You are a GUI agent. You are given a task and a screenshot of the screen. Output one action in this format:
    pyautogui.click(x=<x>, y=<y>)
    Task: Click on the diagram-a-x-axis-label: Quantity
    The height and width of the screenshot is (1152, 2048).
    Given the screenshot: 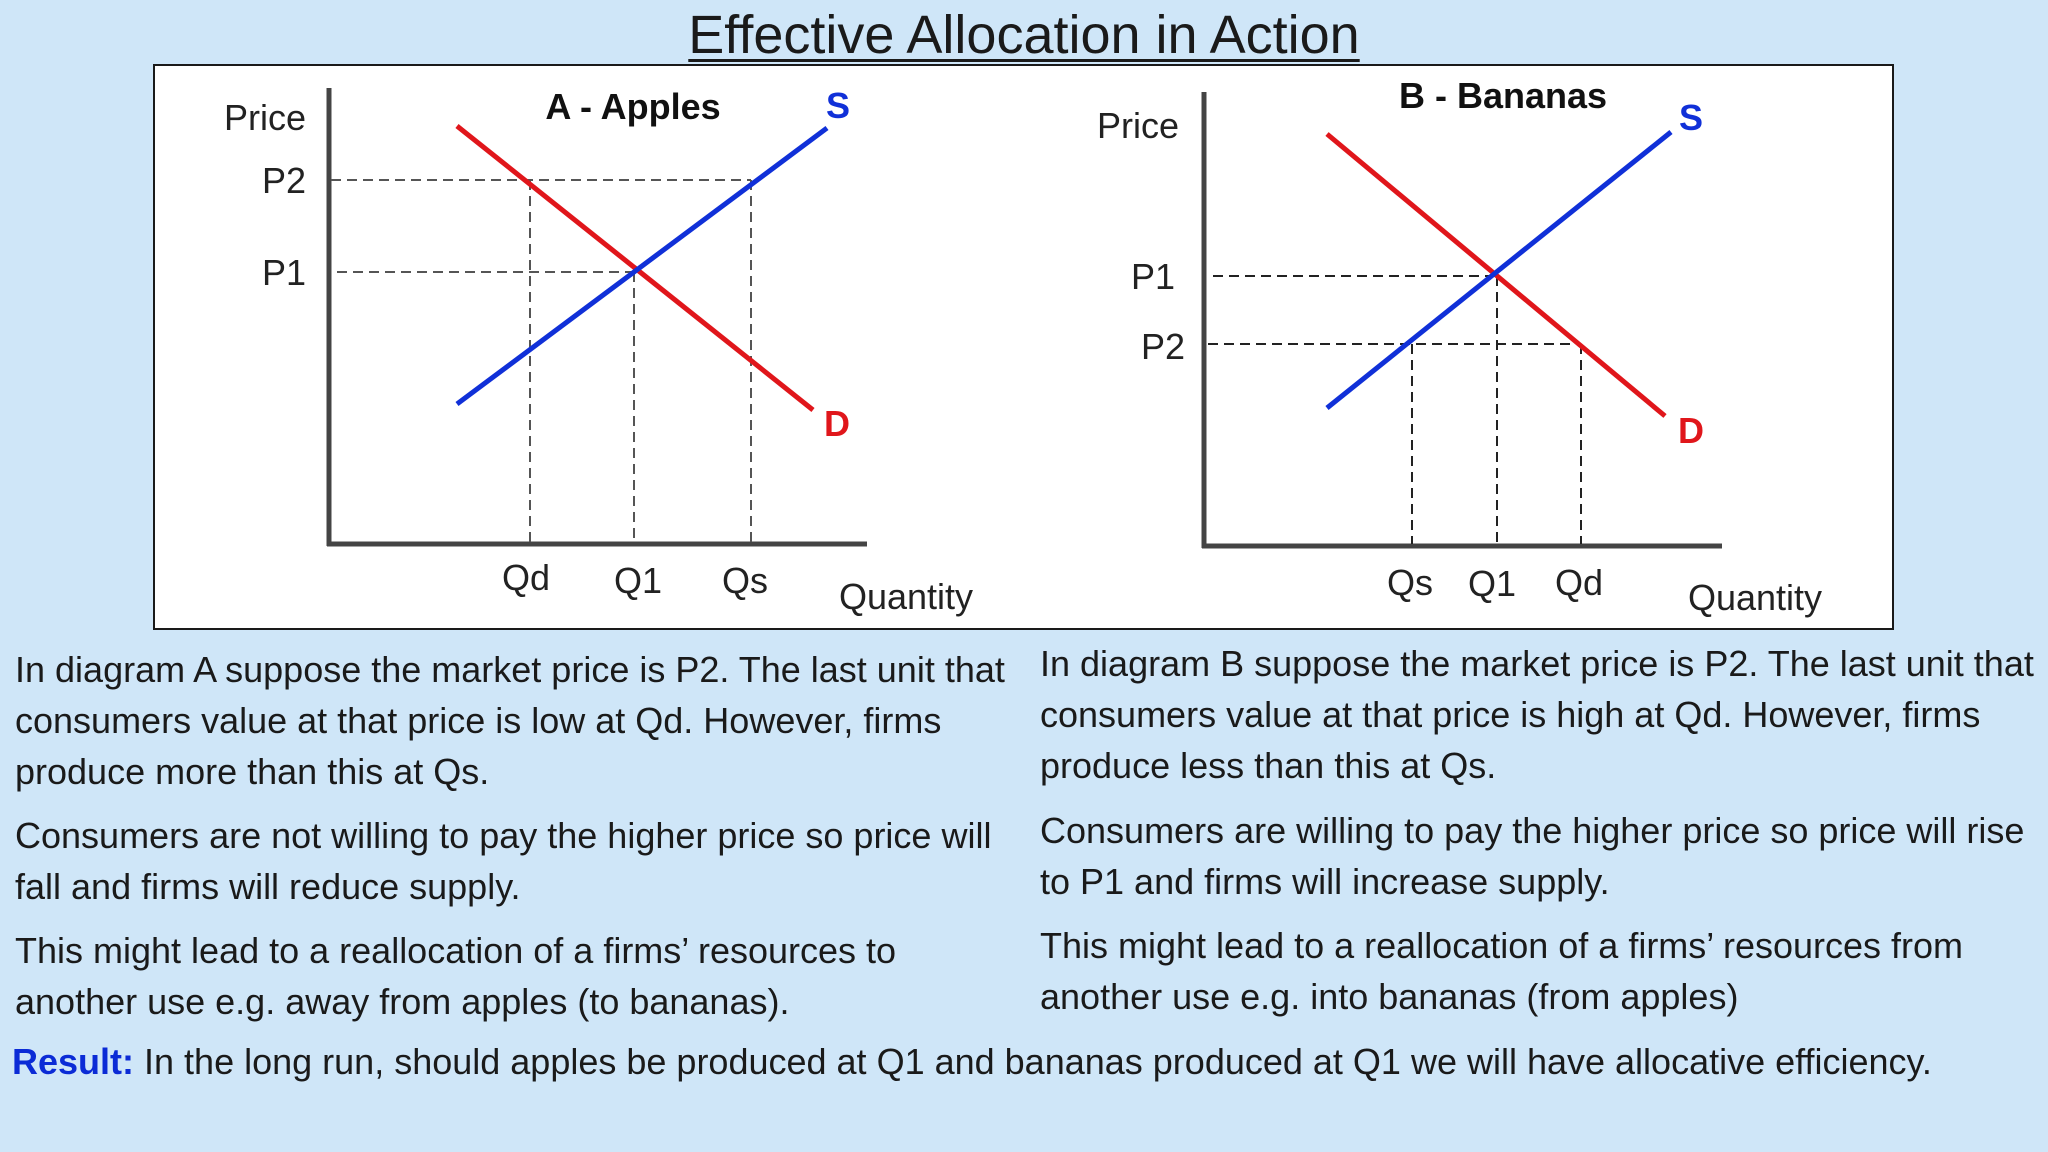 What is the action you would take?
    pyautogui.click(x=906, y=596)
    